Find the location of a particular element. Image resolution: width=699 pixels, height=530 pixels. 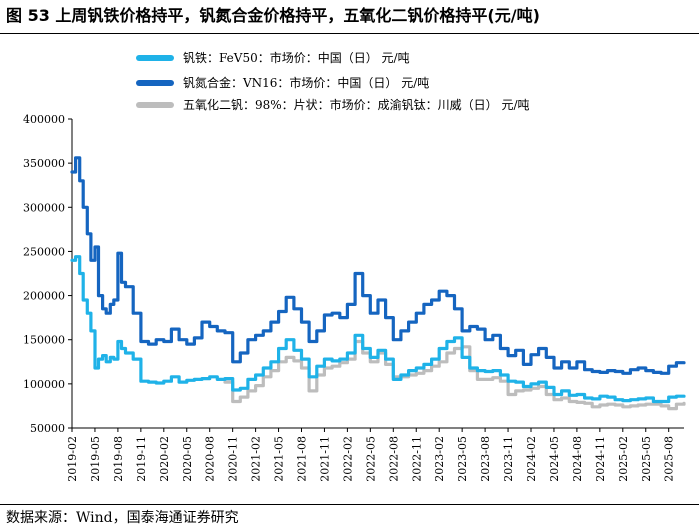

x-tick-label: 2020-11 is located at coordinates (233, 459).